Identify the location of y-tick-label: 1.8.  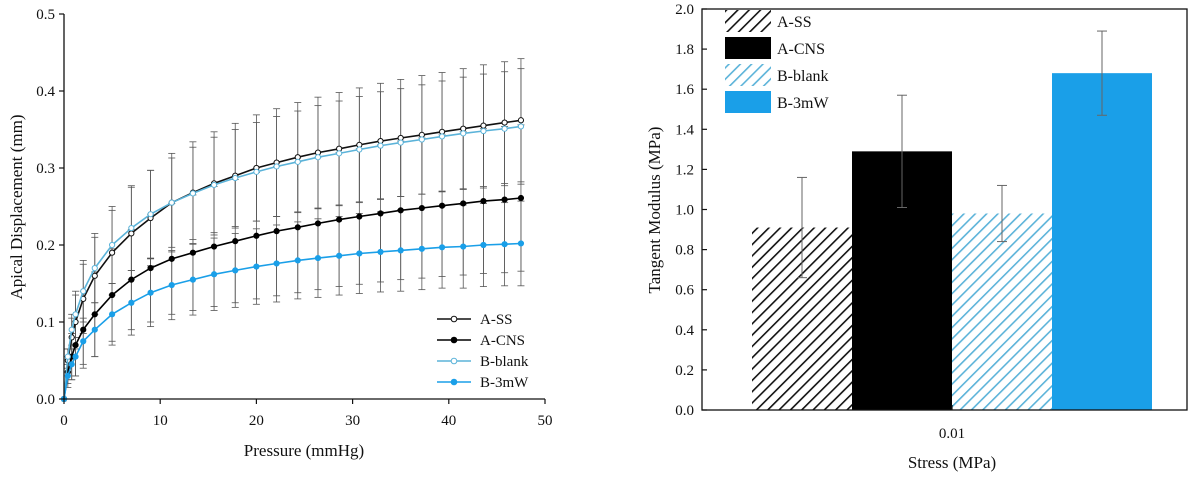
(684, 50).